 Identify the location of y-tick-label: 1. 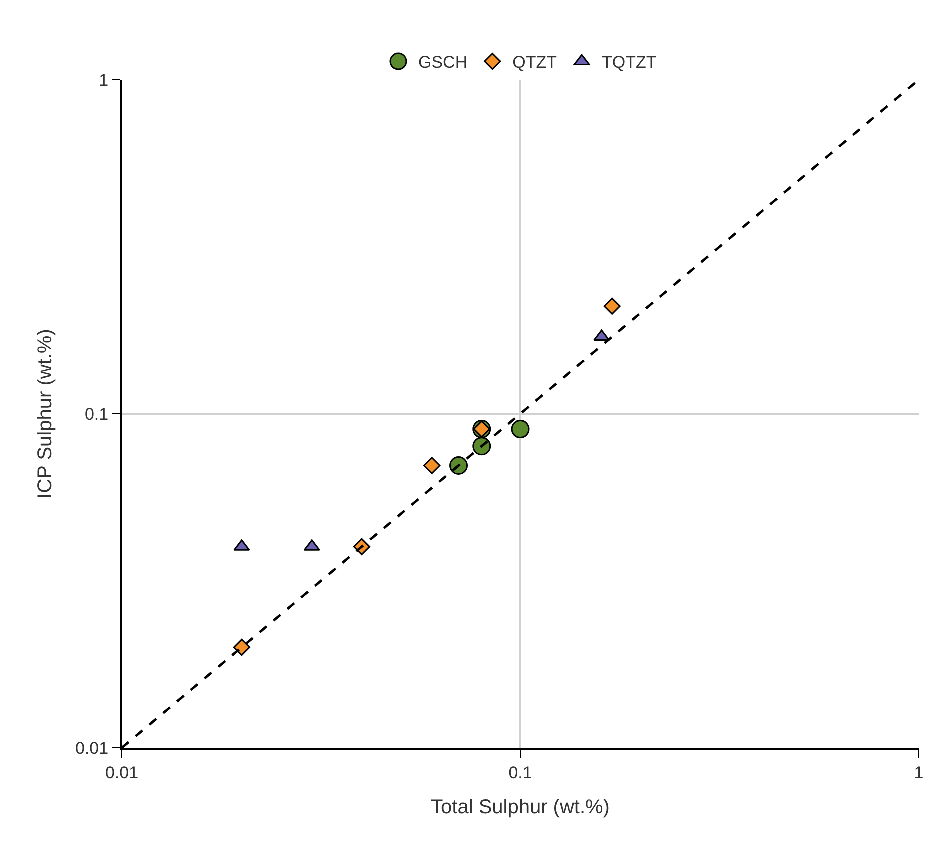
(104, 80).